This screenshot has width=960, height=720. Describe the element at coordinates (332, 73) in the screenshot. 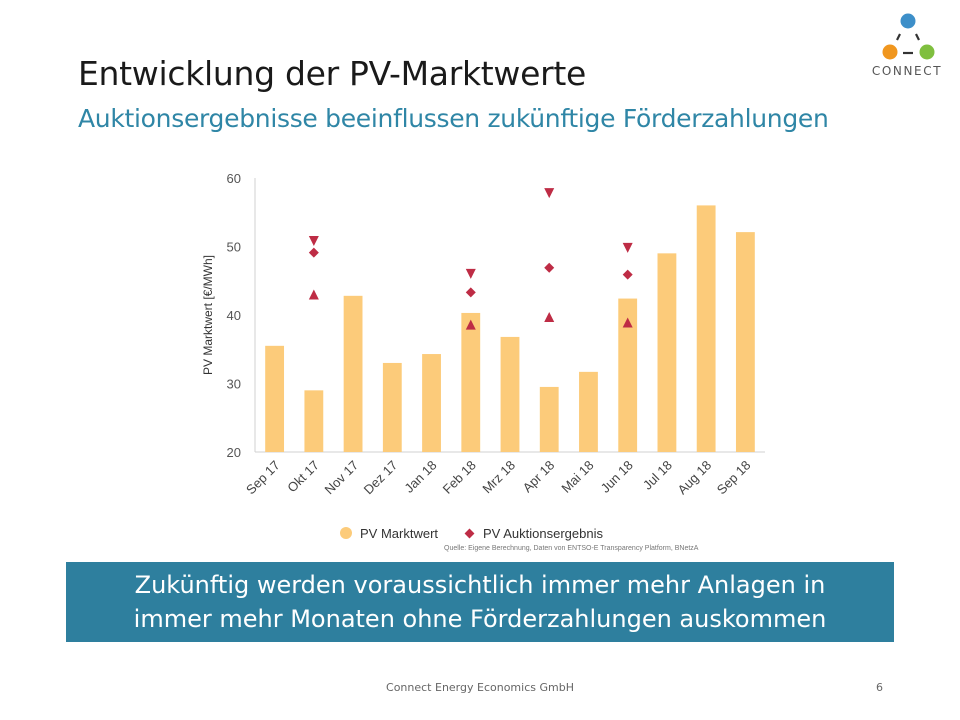

I see `slide-title: Entwicklung der PV-Marktwerte` at that location.